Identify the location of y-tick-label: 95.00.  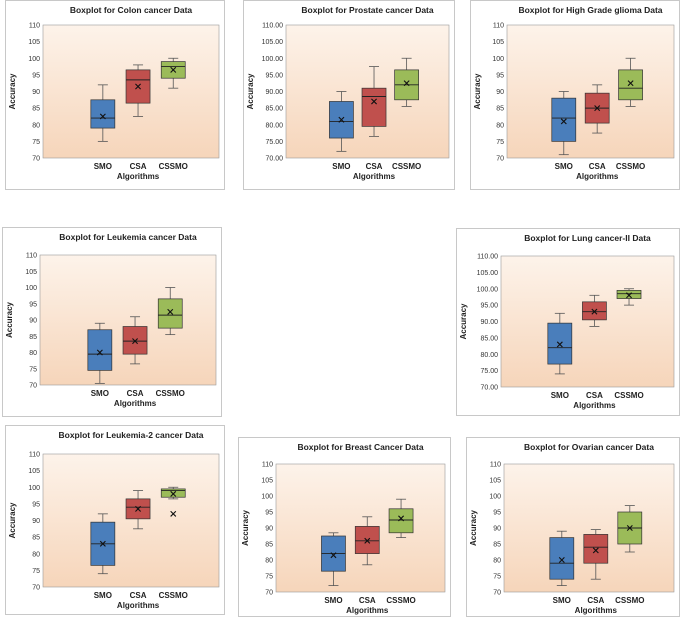
(274, 75).